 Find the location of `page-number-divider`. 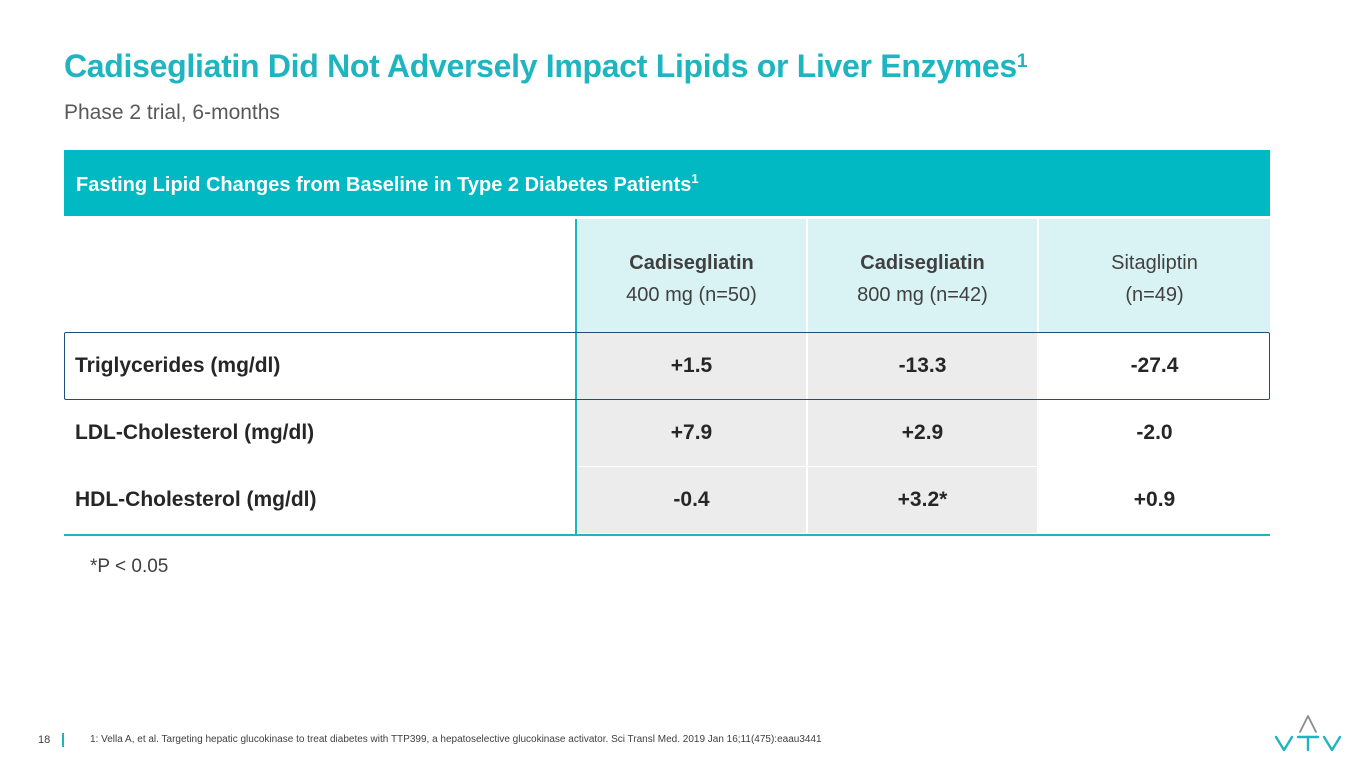

page-number-divider is located at coordinates (63, 740).